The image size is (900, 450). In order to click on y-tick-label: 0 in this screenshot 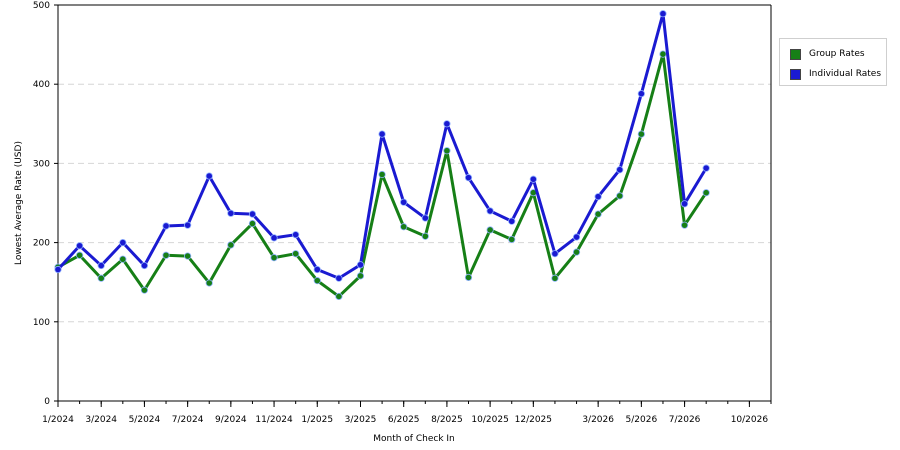, I will do `click(47, 402)`.